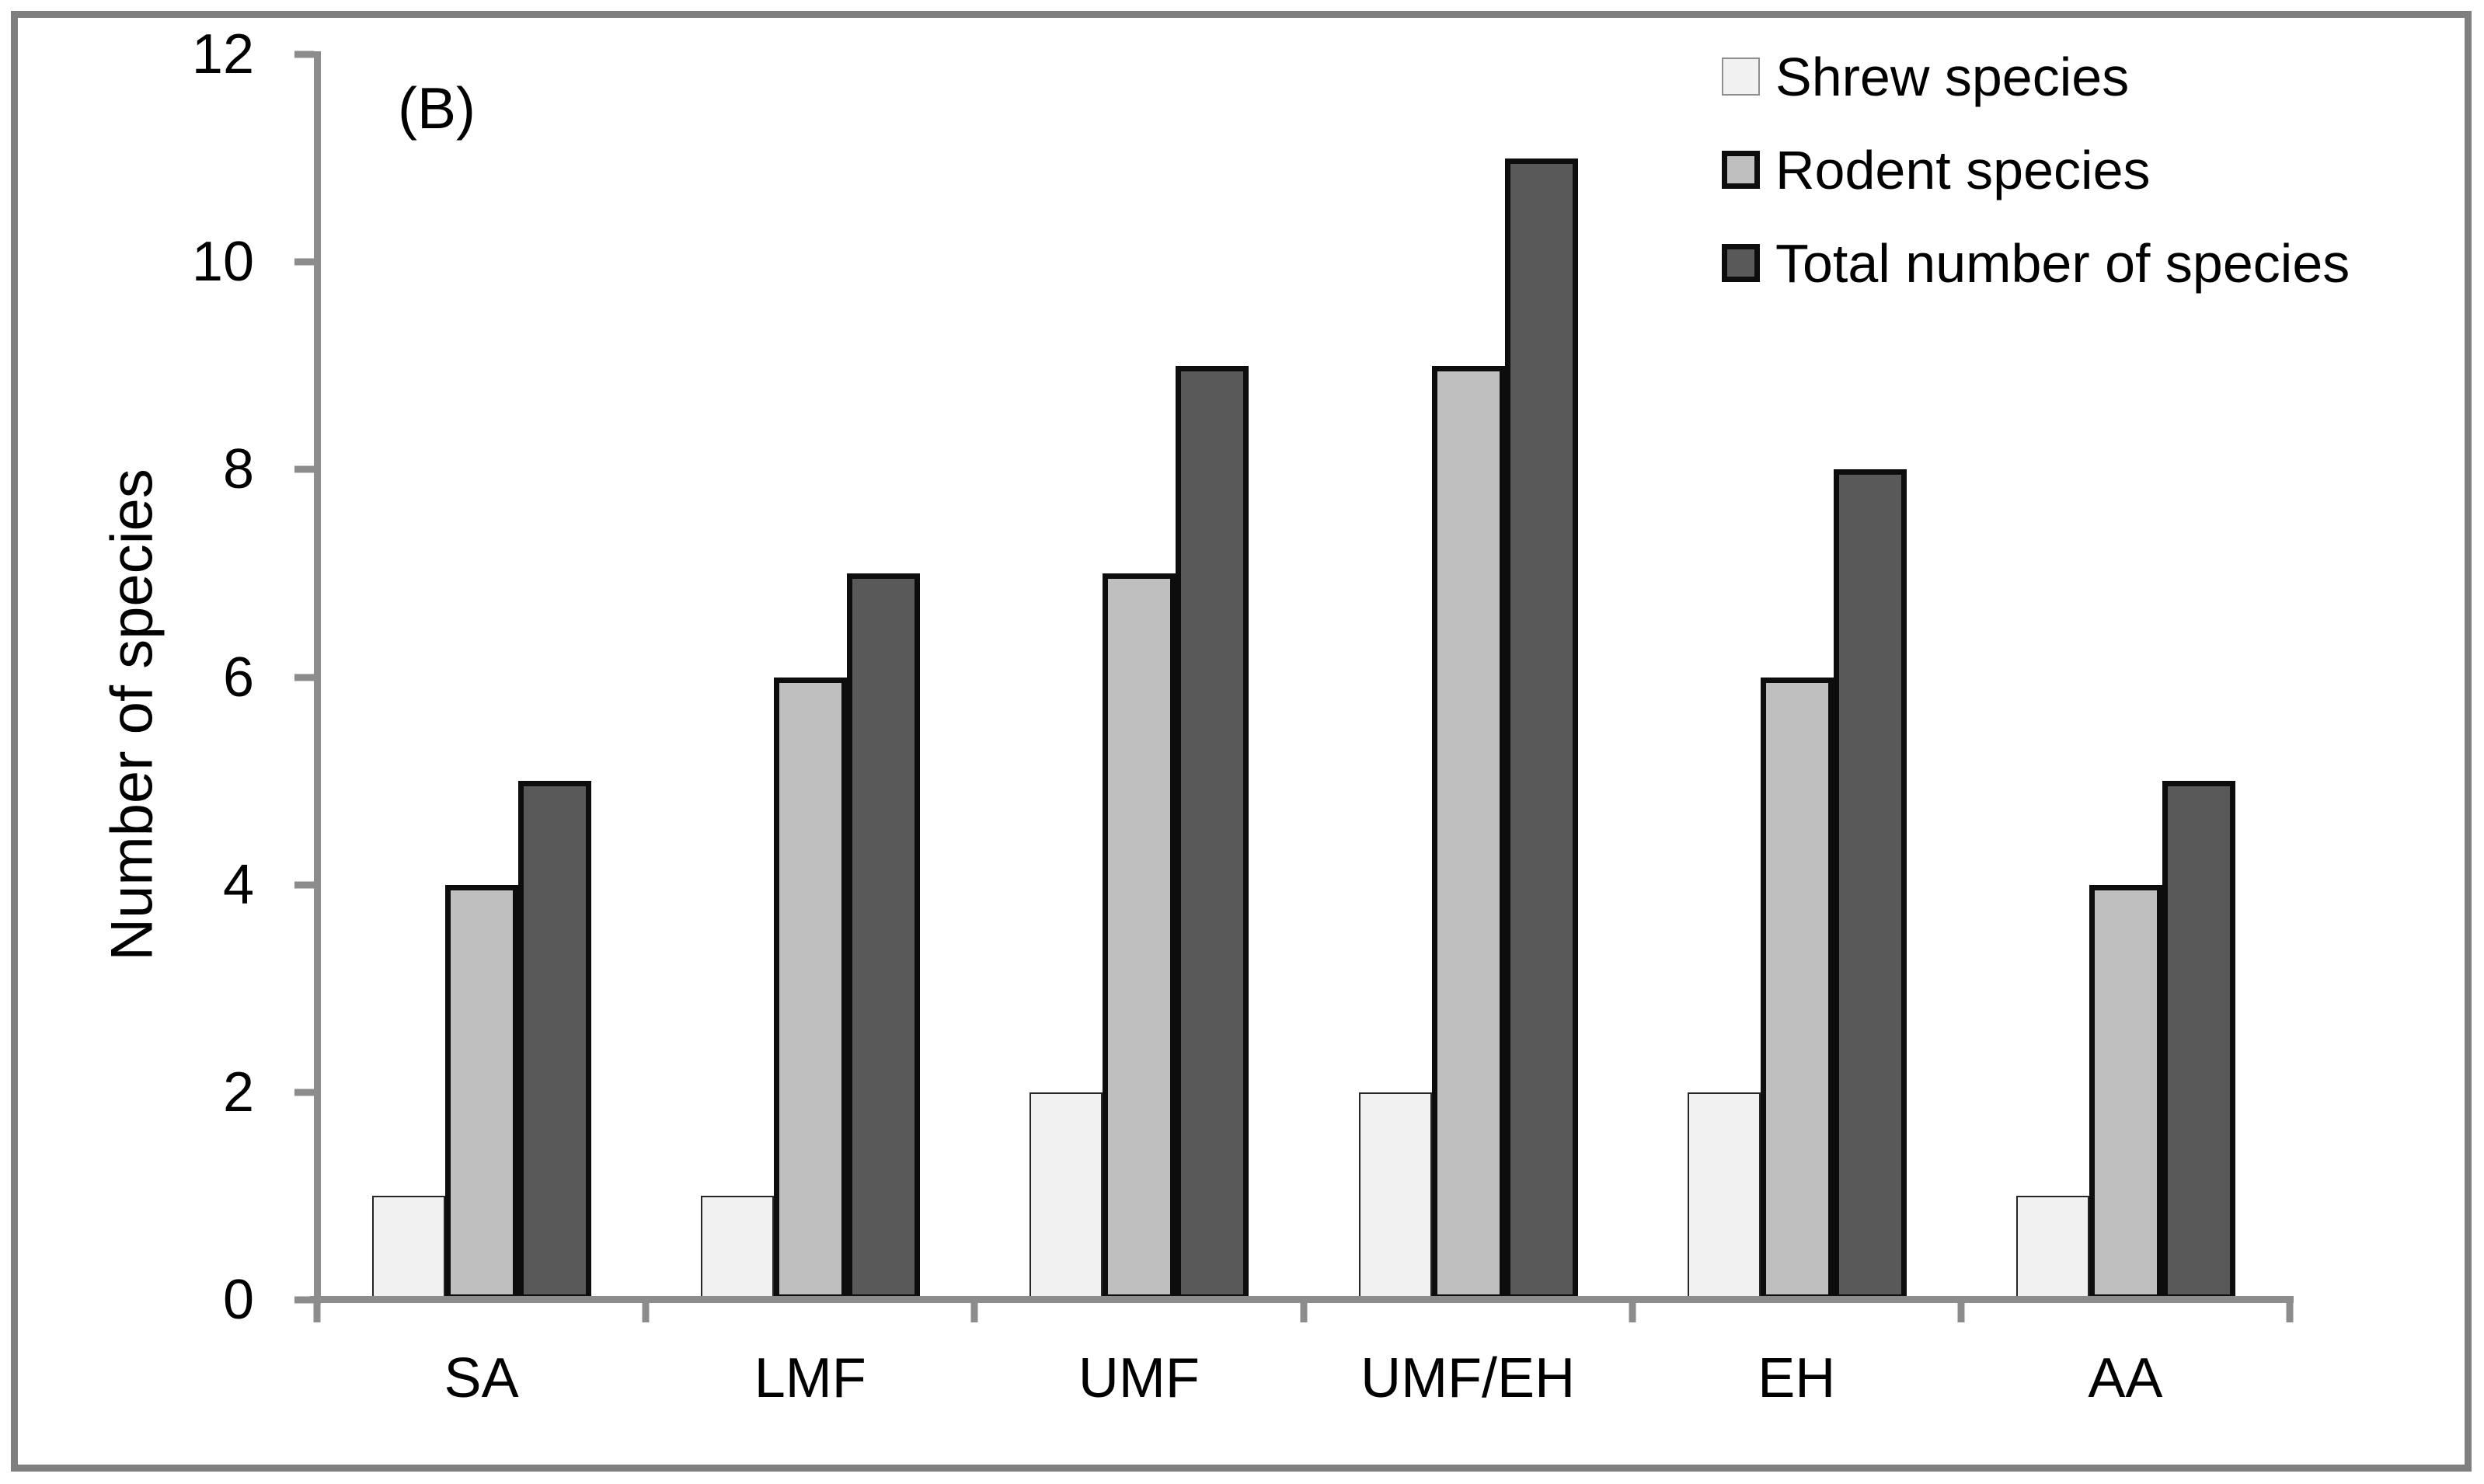 The height and width of the screenshot is (1484, 2484). I want to click on bar-LMF-rodent-species, so click(811, 988).